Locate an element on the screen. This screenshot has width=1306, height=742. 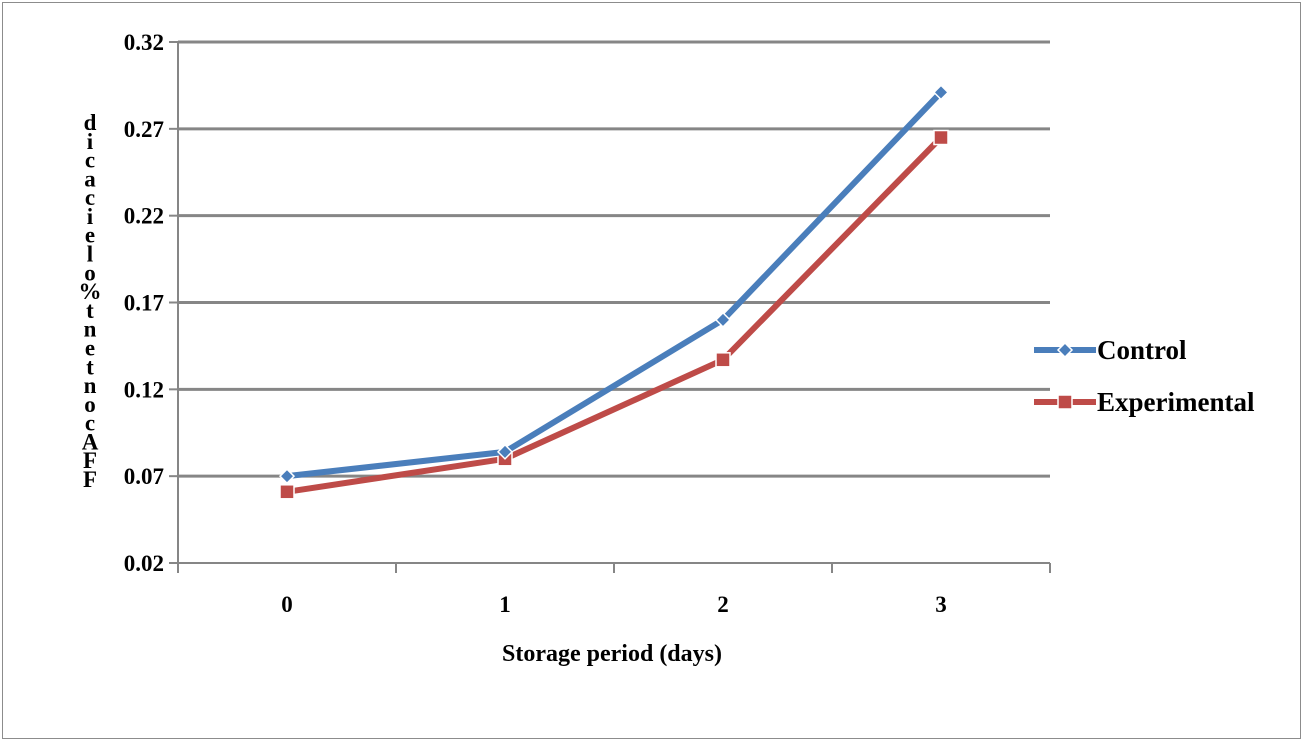
y-tick-label: 0.22 is located at coordinates (144, 216).